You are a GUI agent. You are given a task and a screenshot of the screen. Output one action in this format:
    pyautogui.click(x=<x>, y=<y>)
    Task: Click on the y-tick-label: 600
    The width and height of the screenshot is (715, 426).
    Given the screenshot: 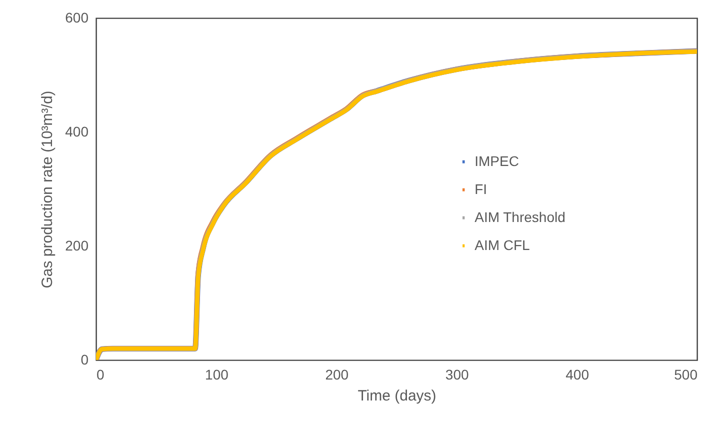 What is the action you would take?
    pyautogui.click(x=77, y=18)
    